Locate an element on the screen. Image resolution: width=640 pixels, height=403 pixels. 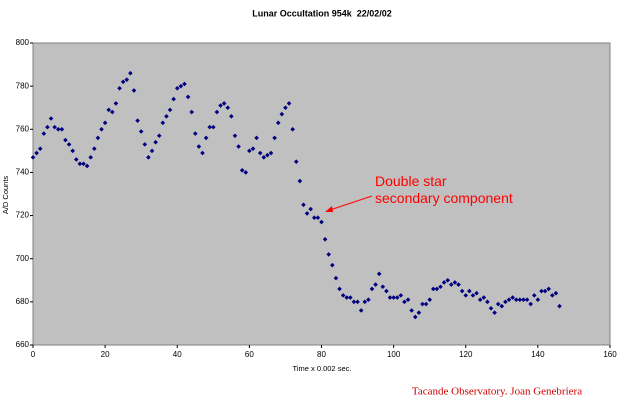
x-tick-label: 60 is located at coordinates (249, 354).